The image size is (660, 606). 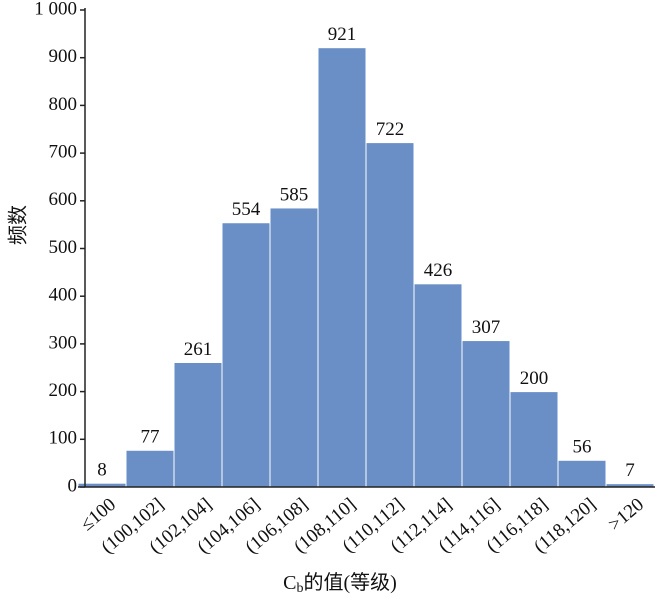 What do you see at coordinates (63, 199) in the screenshot?
I see `y-tick-label: 600` at bounding box center [63, 199].